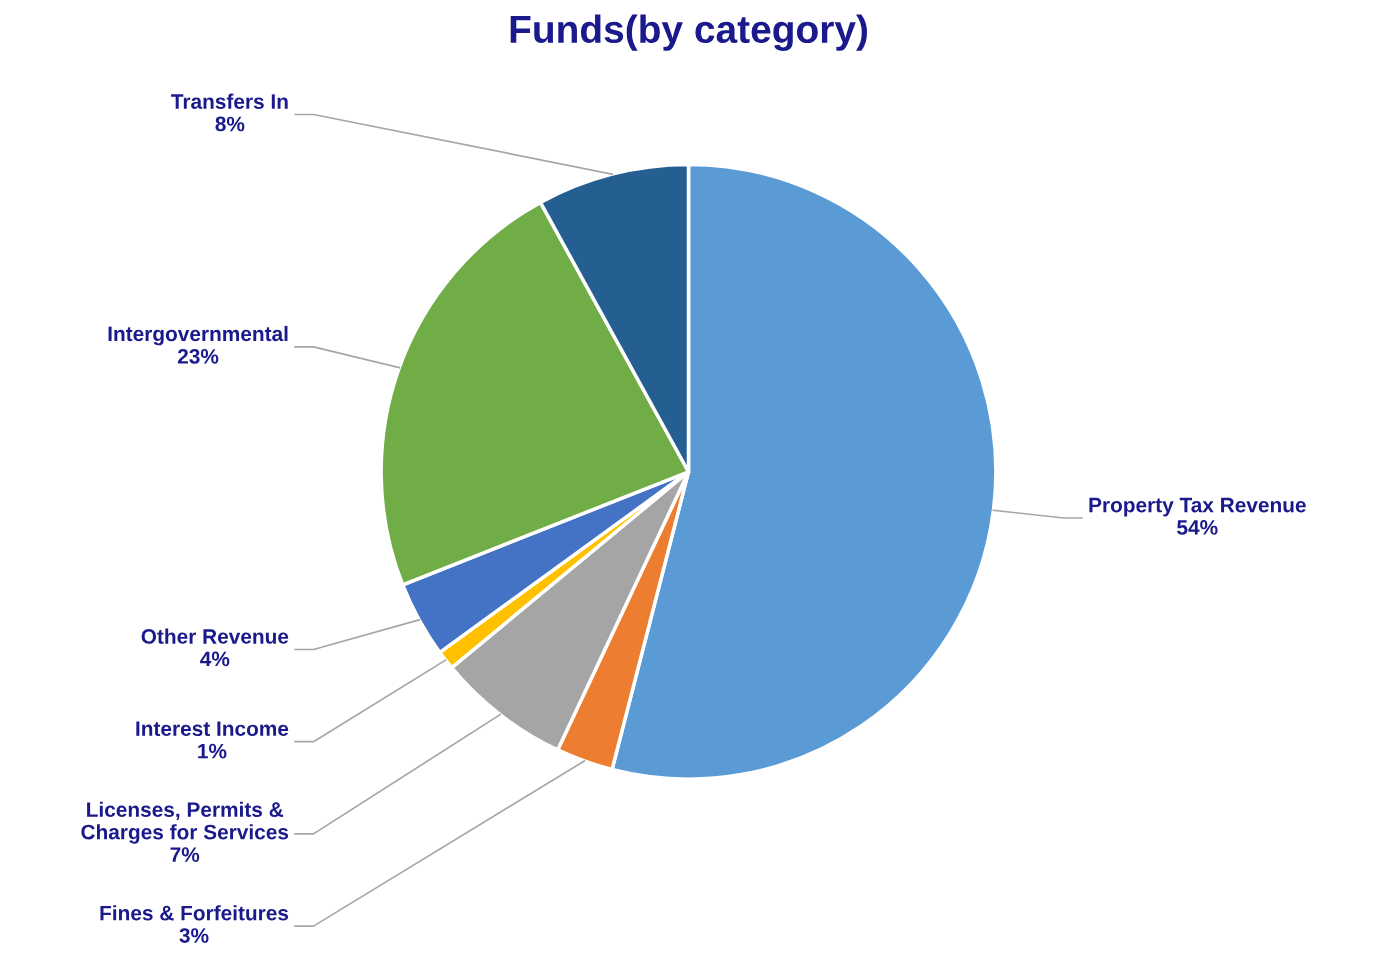 Image resolution: width=1377 pixels, height=968 pixels. Describe the element at coordinates (198, 356) in the screenshot. I see `data-label: 23%` at that location.